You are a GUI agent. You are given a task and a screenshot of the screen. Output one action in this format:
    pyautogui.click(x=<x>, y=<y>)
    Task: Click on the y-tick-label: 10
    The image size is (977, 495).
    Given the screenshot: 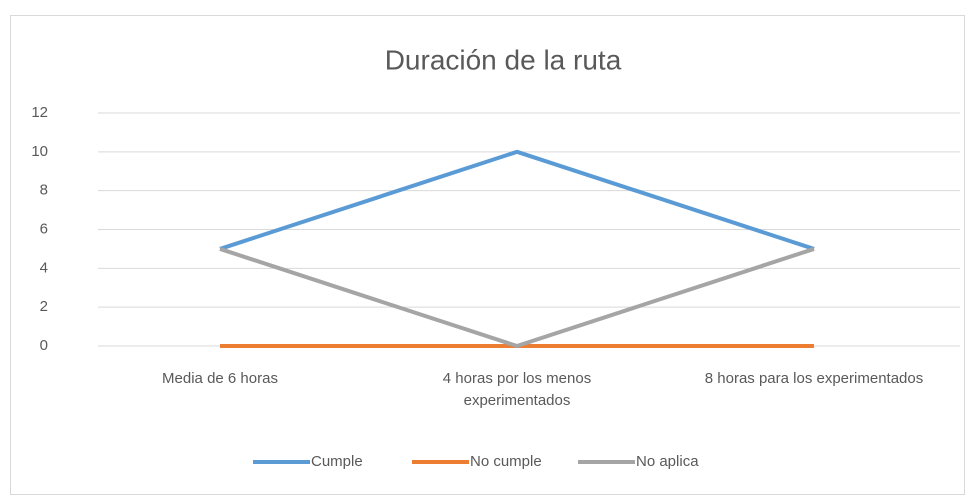 What is the action you would take?
    pyautogui.click(x=39, y=151)
    